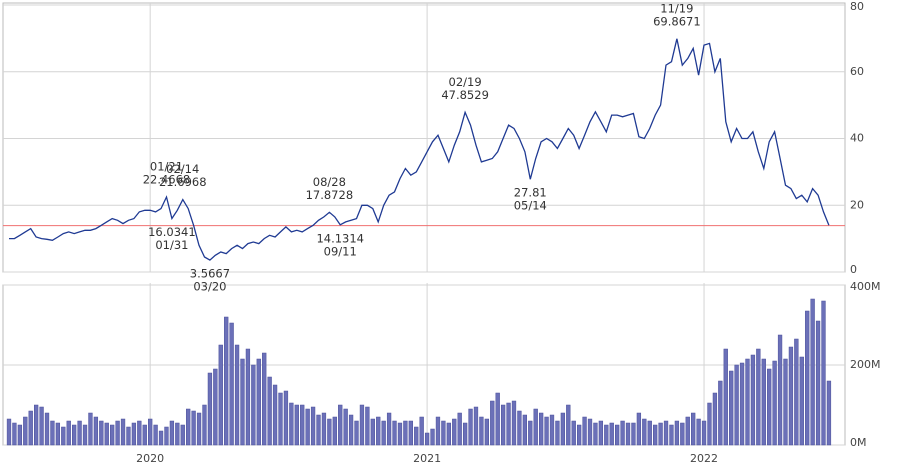 The width and height of the screenshot is (900, 467). I want to click on y-tick-label: 400M, so click(865, 286).